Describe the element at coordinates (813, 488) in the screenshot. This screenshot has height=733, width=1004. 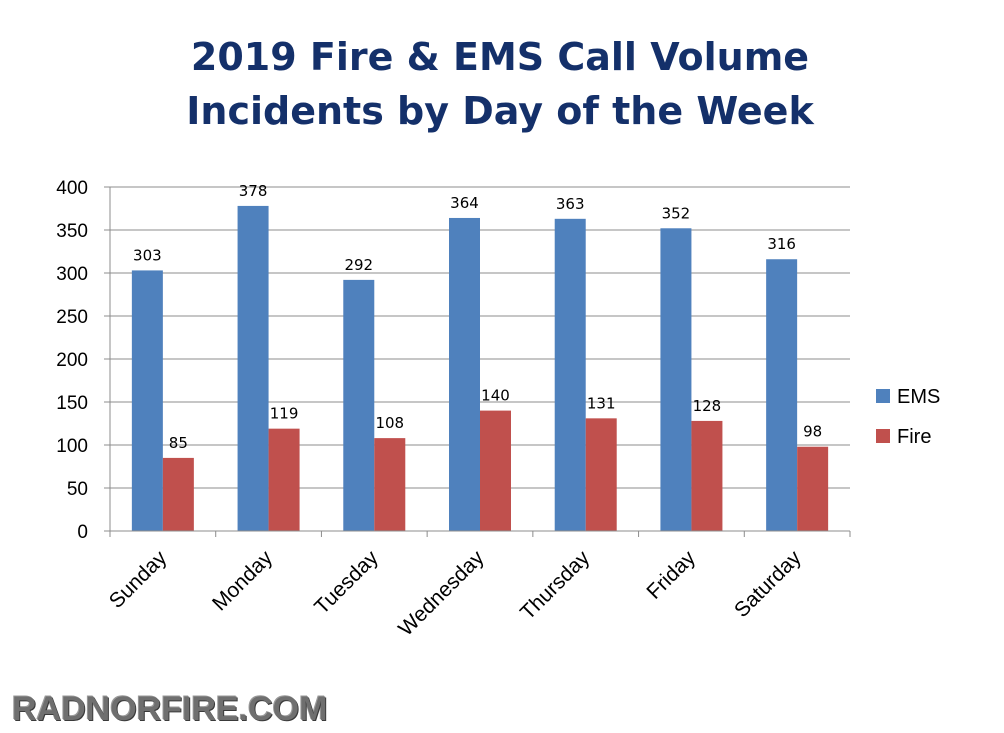
I see `bar-fire-saturday` at that location.